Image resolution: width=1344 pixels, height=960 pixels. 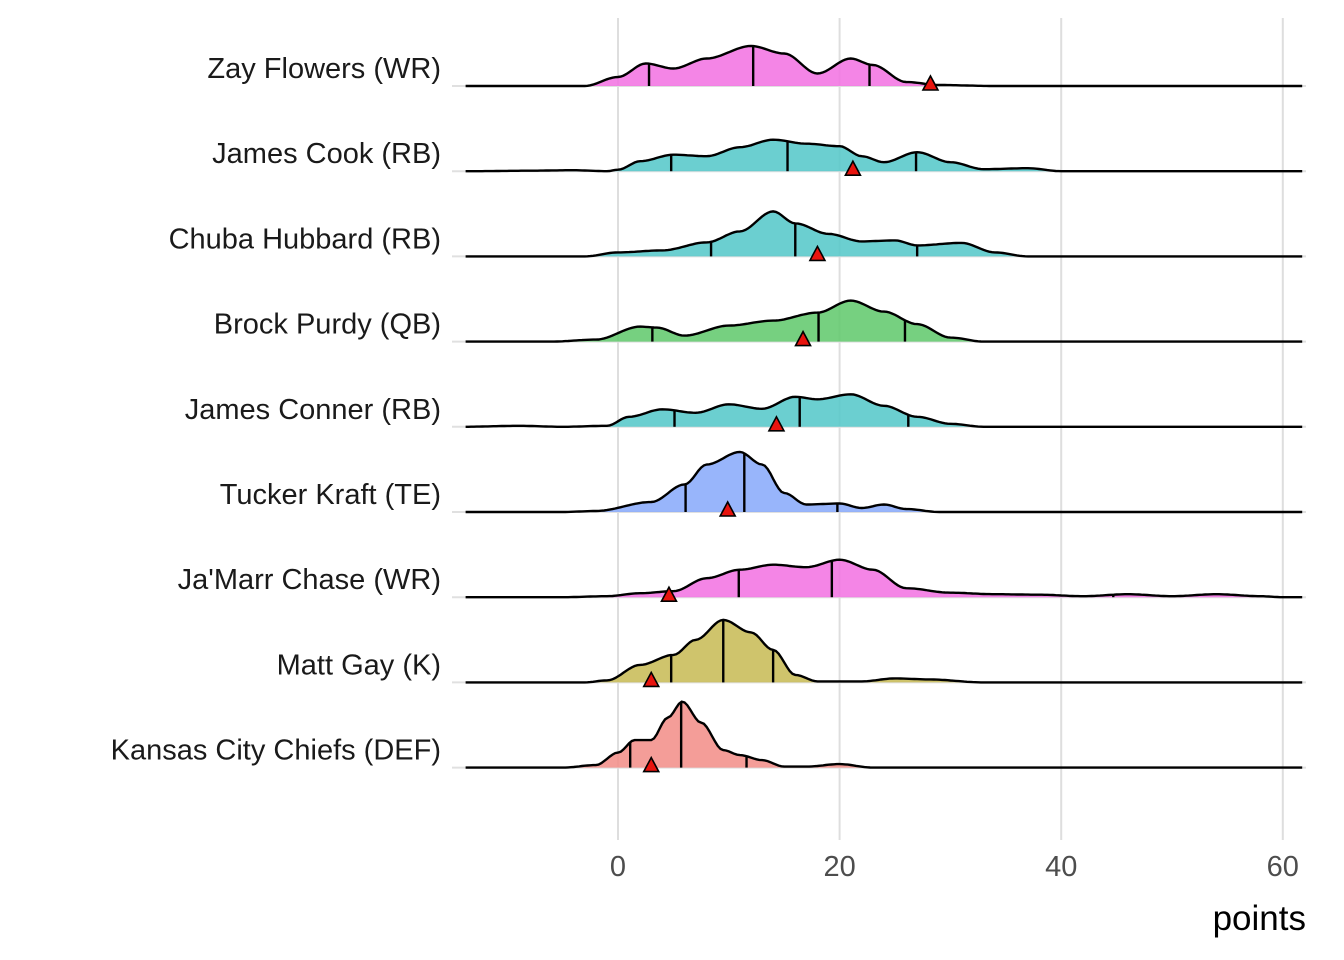 I want to click on ridge-james-cook-rb, so click(x=884, y=157).